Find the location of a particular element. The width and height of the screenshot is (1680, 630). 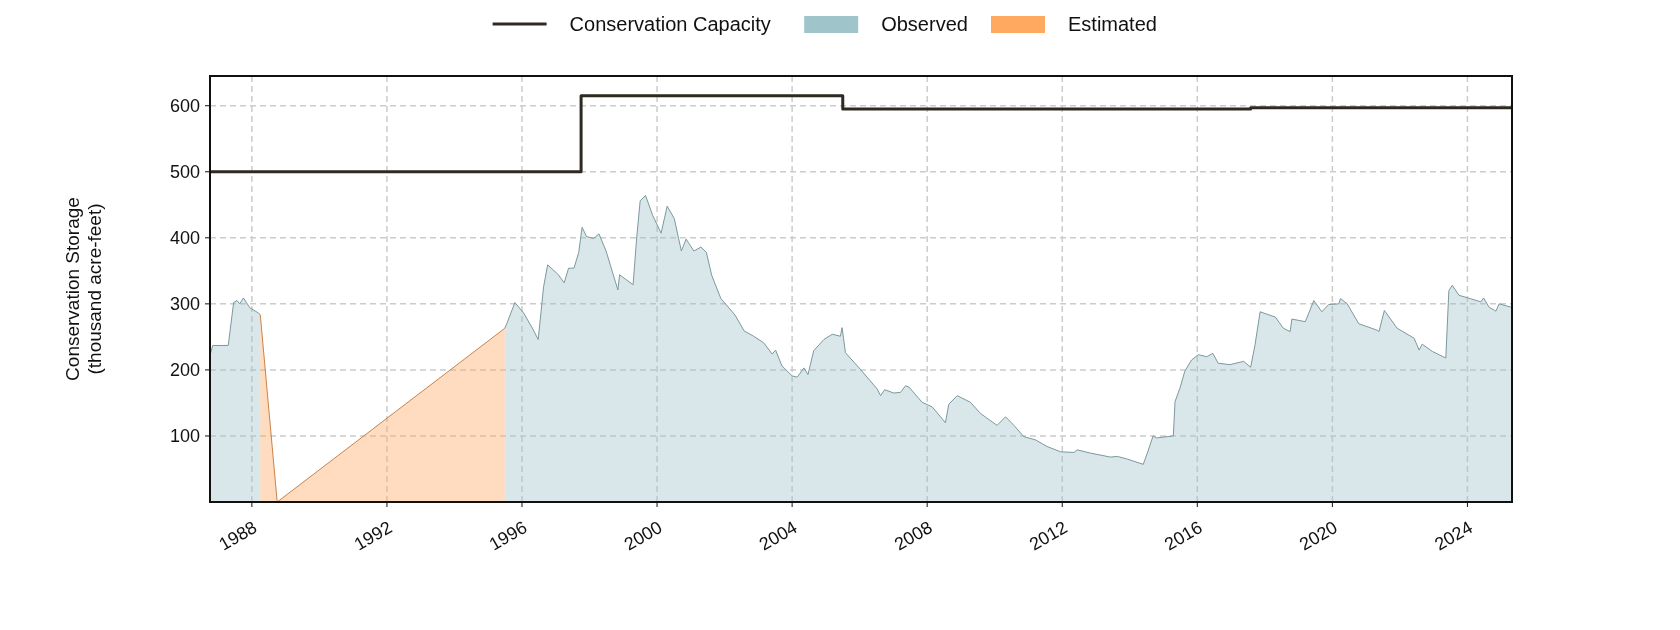

y-tick-label: 100 is located at coordinates (184, 435).